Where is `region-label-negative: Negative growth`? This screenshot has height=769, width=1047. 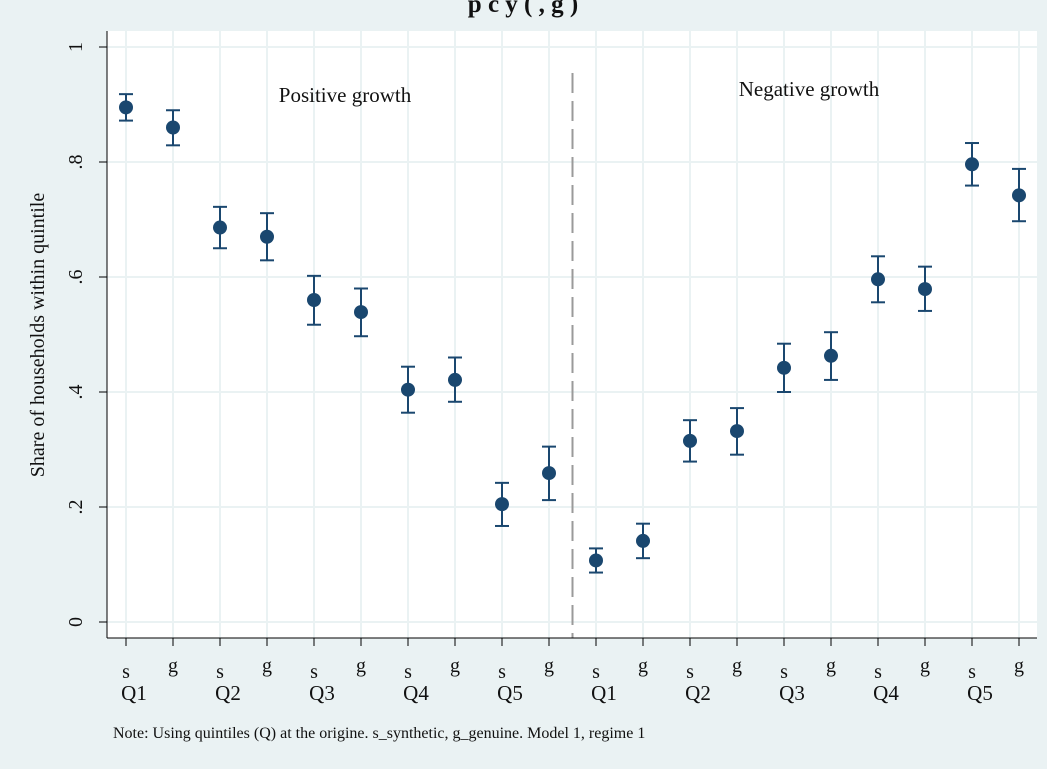
region-label-negative: Negative growth is located at coordinates (809, 89).